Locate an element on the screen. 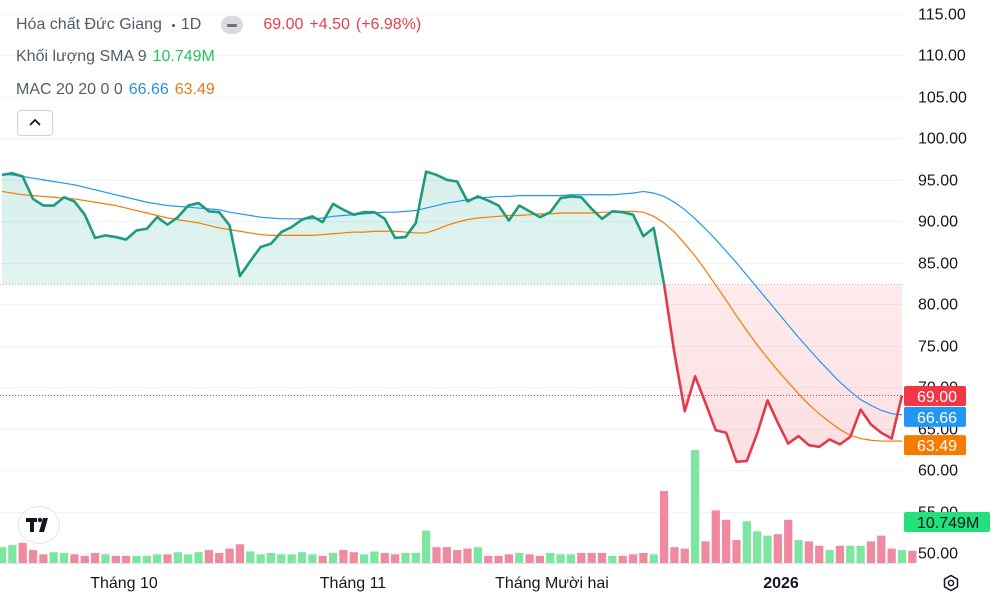 This screenshot has height=602, width=996. legend-title-row: Hóa chất Đức Giang 1D 69.00 +4.50 (+6.98%) is located at coordinates (221, 25).